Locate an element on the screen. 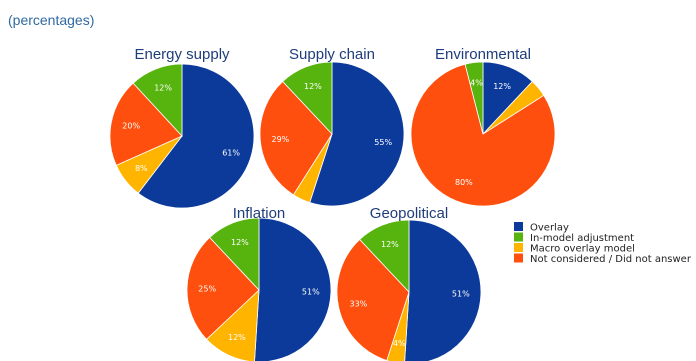 This screenshot has width=696, height=361. slice-label: 61% is located at coordinates (231, 153).